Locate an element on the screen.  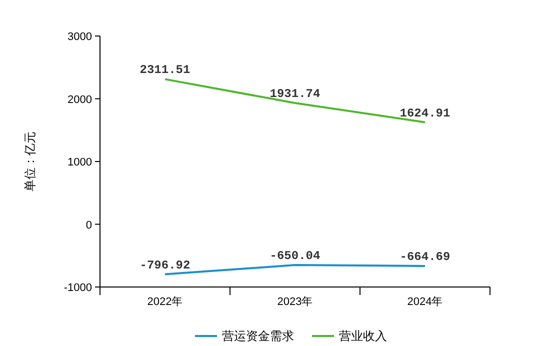
x-tick-label: 2024年 is located at coordinates (425, 302).